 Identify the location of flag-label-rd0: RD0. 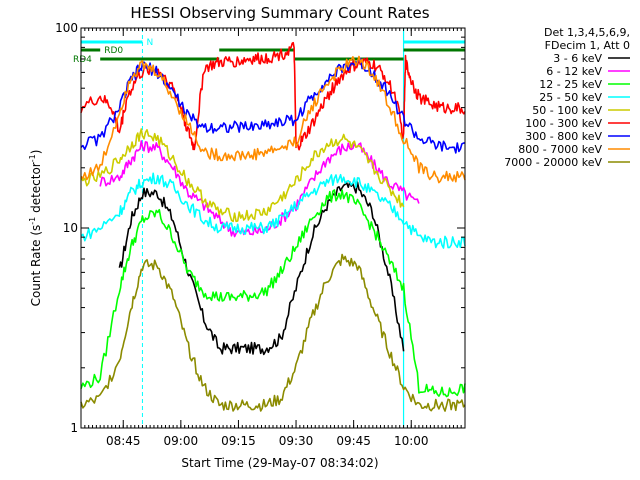
(113, 51).